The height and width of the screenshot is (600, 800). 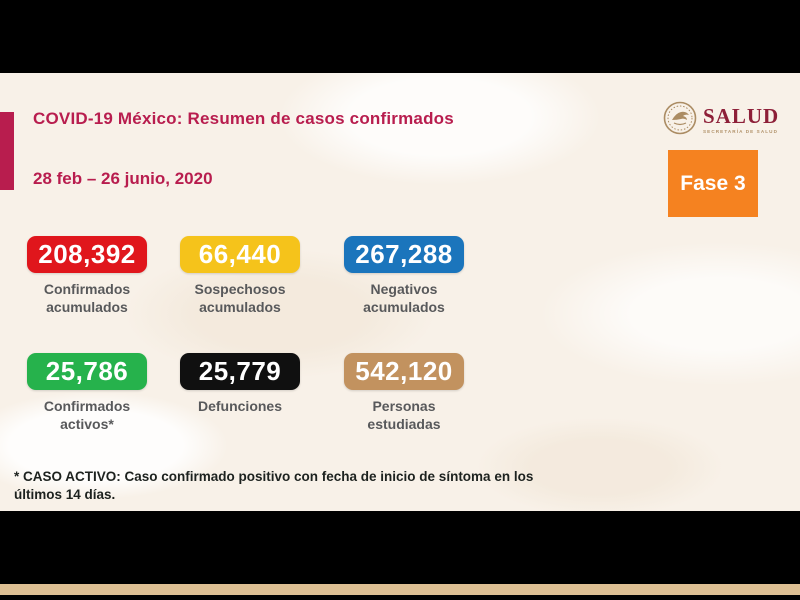 I want to click on salud-name: SALUD, so click(x=741, y=116).